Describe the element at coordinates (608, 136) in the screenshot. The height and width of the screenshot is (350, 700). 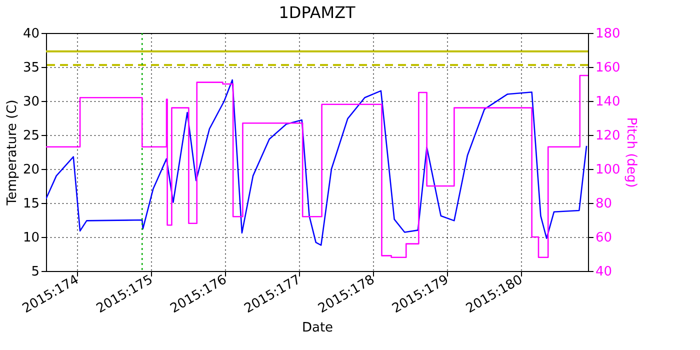
I see `y2-tick-label: 120` at that location.